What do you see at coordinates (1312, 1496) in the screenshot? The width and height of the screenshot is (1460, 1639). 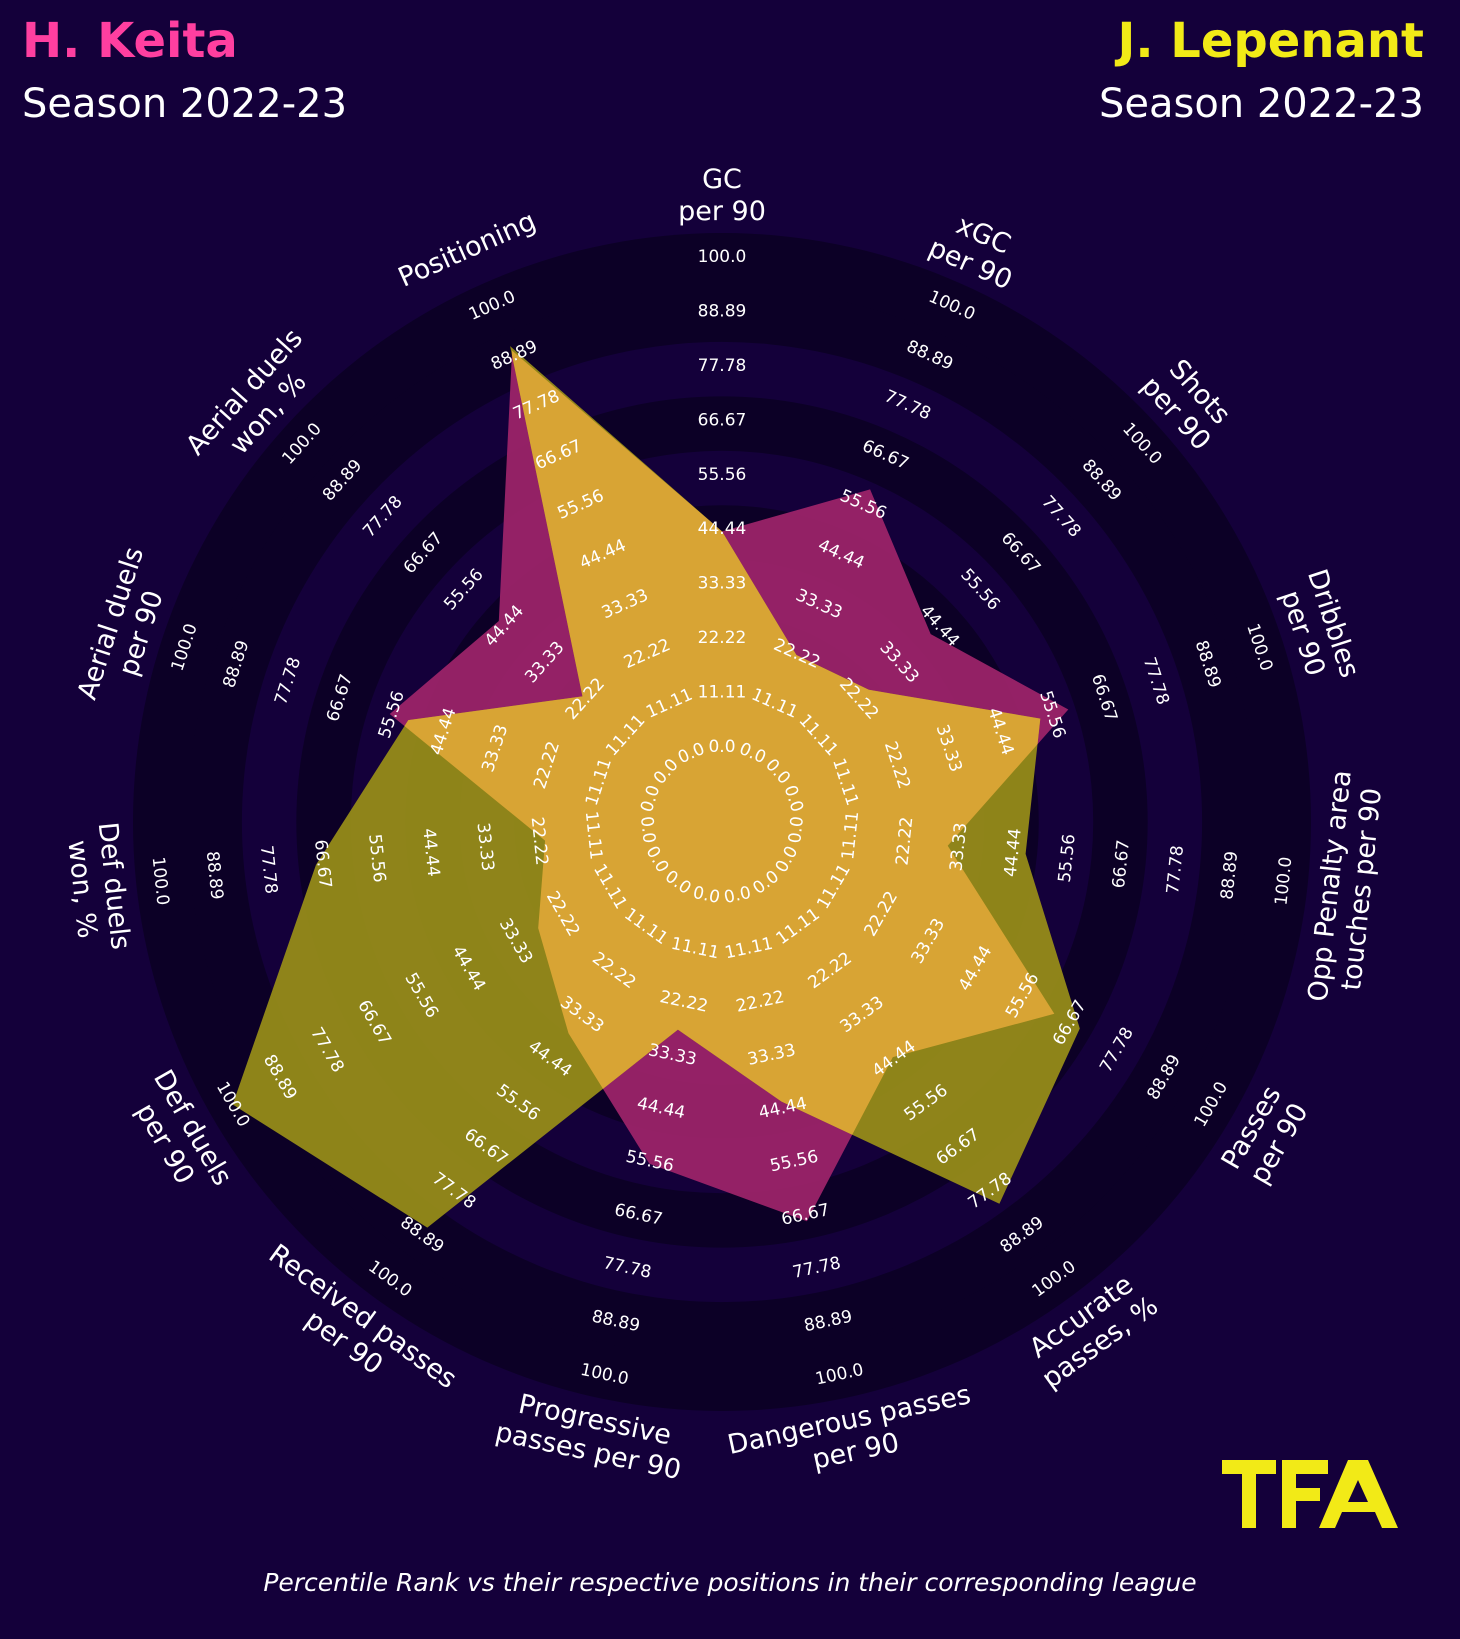 I see `tfa-logo` at bounding box center [1312, 1496].